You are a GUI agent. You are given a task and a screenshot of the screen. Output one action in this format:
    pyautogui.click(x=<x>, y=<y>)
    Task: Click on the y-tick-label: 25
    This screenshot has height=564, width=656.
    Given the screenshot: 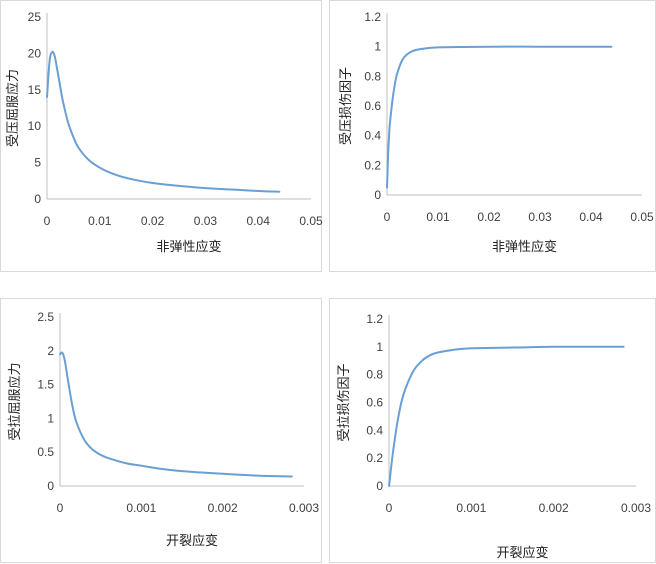 What is the action you would take?
    pyautogui.click(x=35, y=17)
    